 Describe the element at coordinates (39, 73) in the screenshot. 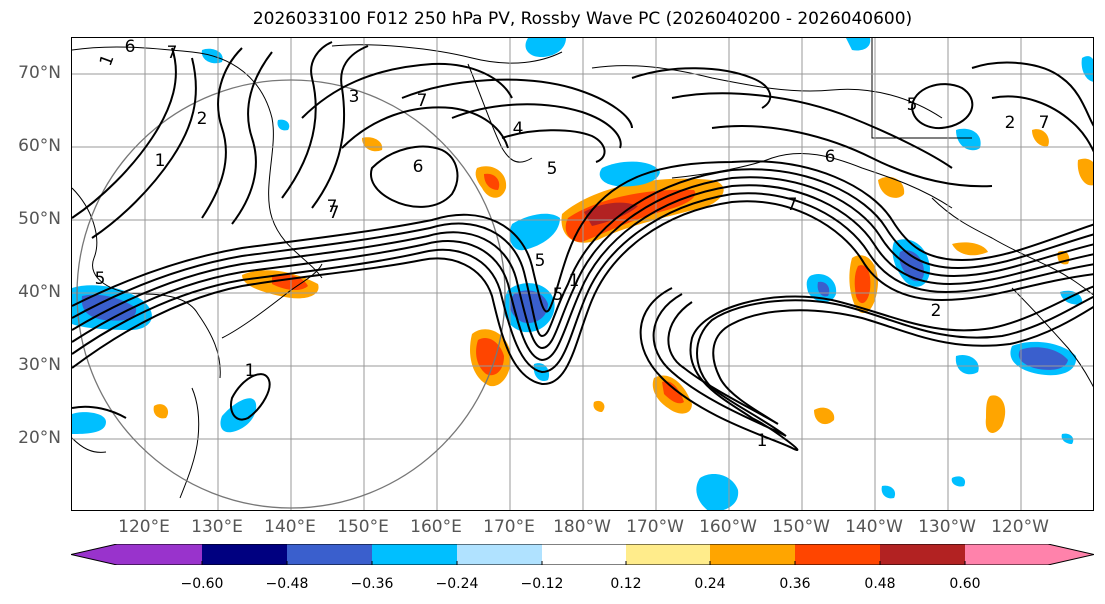

I see `lat-label-70n: 70°N` at that location.